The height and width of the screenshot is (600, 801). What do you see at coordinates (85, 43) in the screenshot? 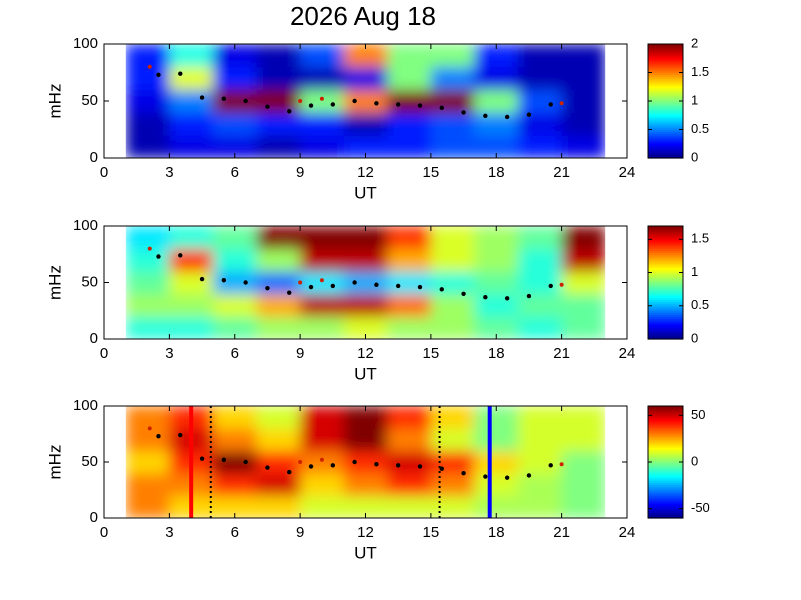
I see `y-tick-label: 100` at bounding box center [85, 43].